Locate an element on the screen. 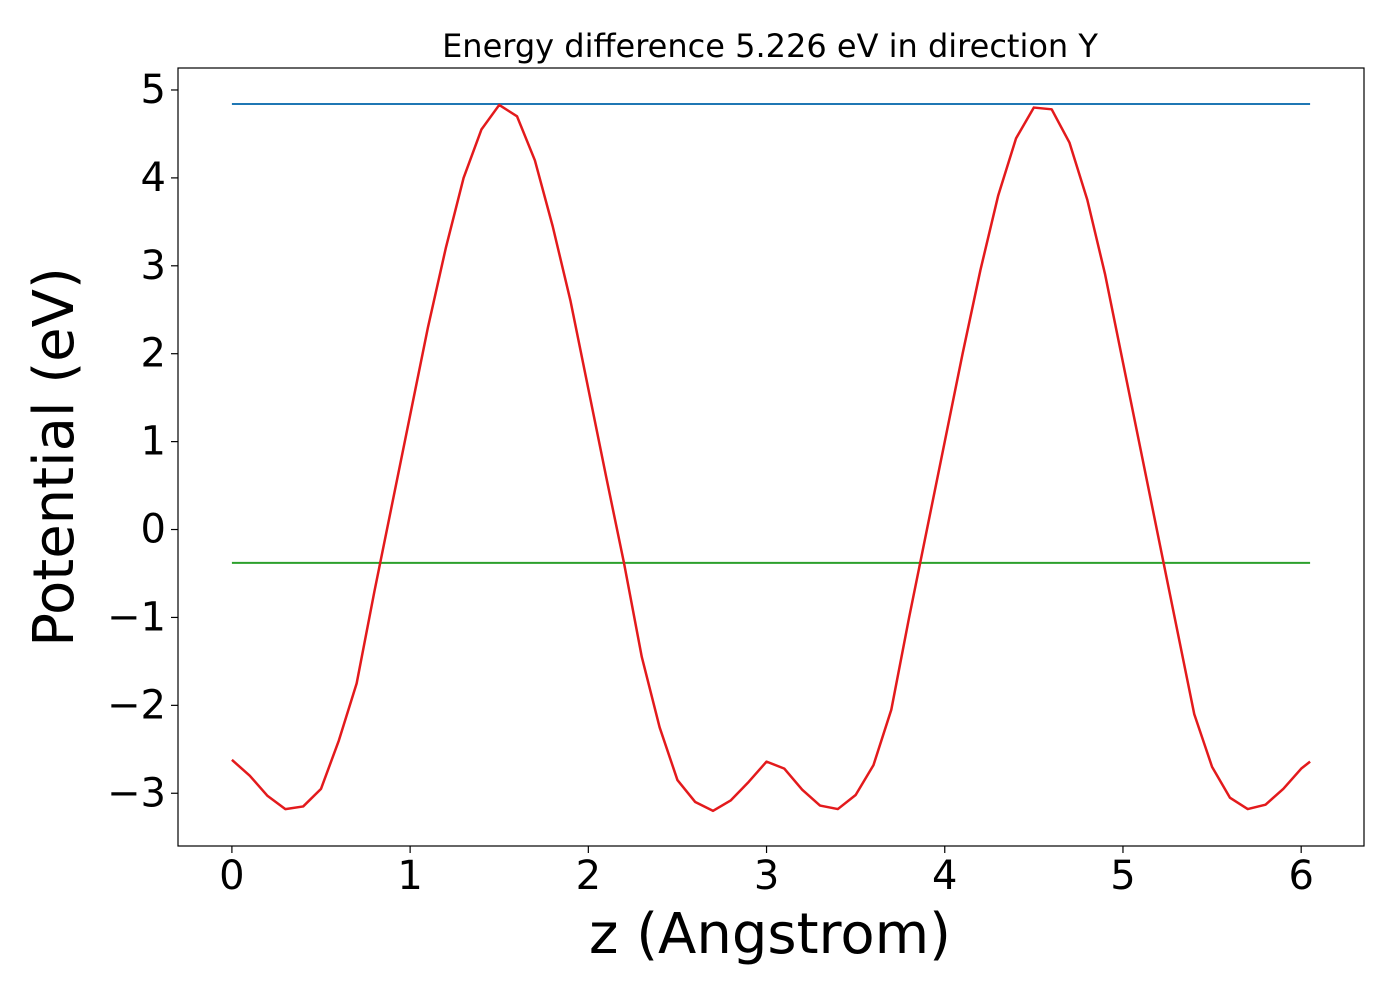 The image size is (1400, 1000). y-tick-label: −3 is located at coordinates (136, 793).